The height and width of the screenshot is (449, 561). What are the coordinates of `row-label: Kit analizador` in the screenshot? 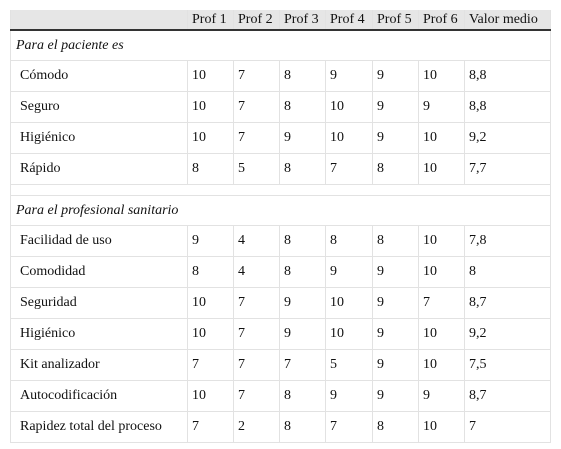 It's located at (99, 365).